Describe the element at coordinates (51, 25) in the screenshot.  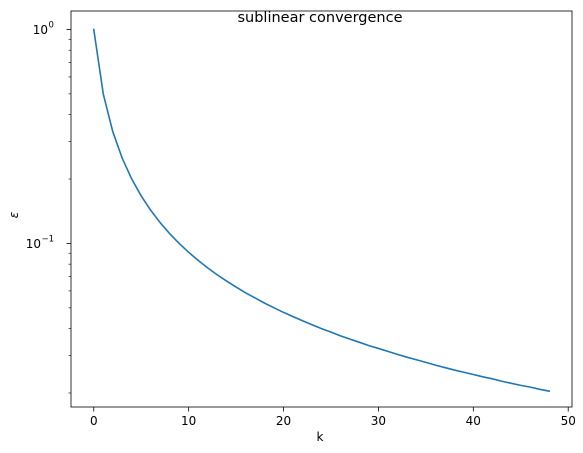
I see `y-tick-label-exponent: 0` at that location.